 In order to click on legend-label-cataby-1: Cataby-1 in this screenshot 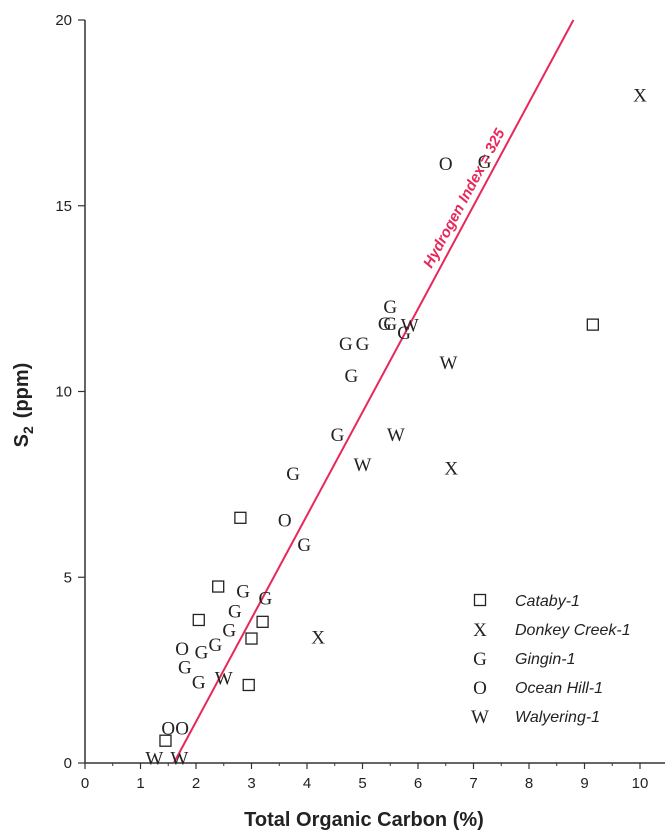, I will do `click(547, 601)`.